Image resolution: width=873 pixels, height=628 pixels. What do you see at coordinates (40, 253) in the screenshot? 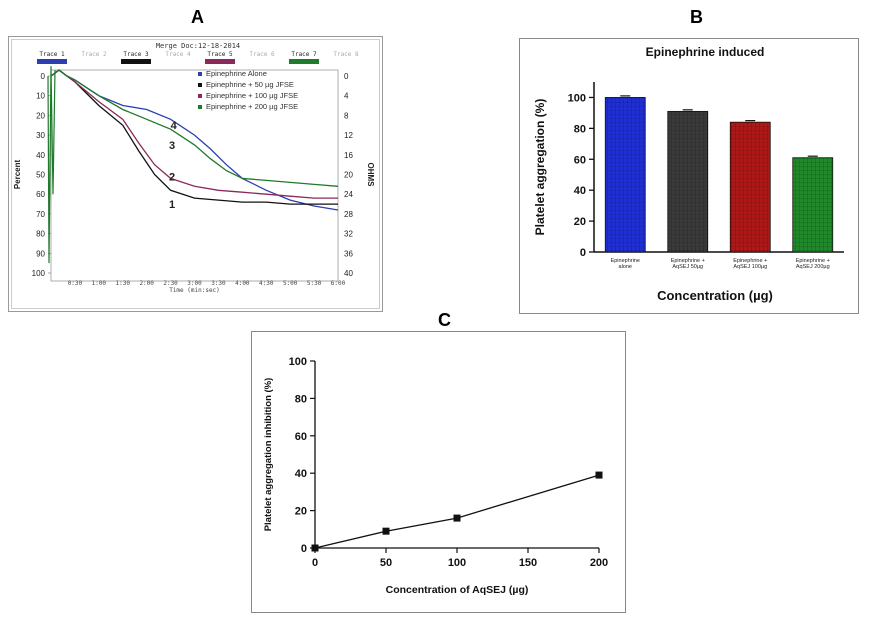
I see `a-y-tick-label: 90` at bounding box center [40, 253].